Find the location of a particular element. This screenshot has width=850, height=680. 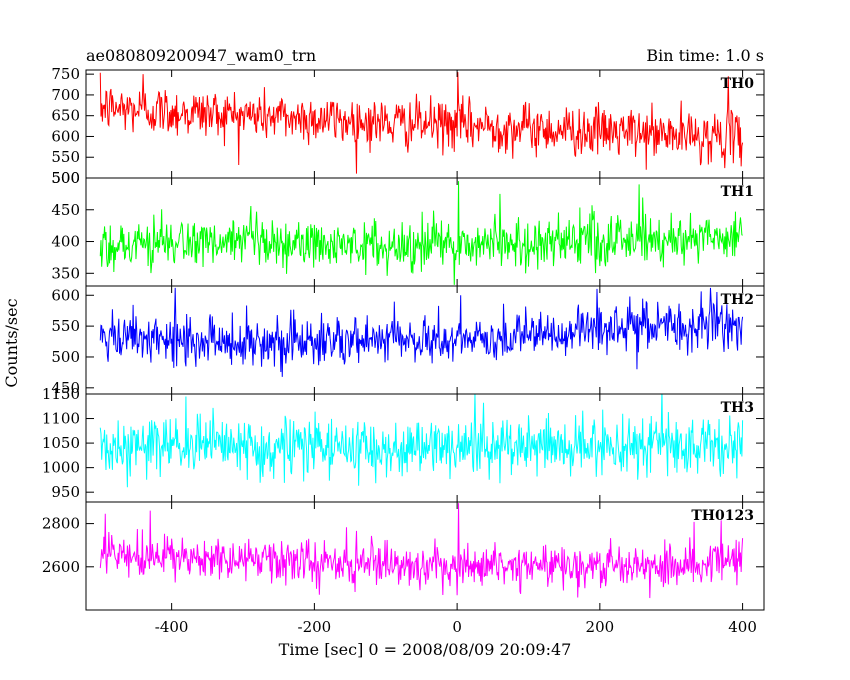

y-tick-label: 750 is located at coordinates (65, 74).